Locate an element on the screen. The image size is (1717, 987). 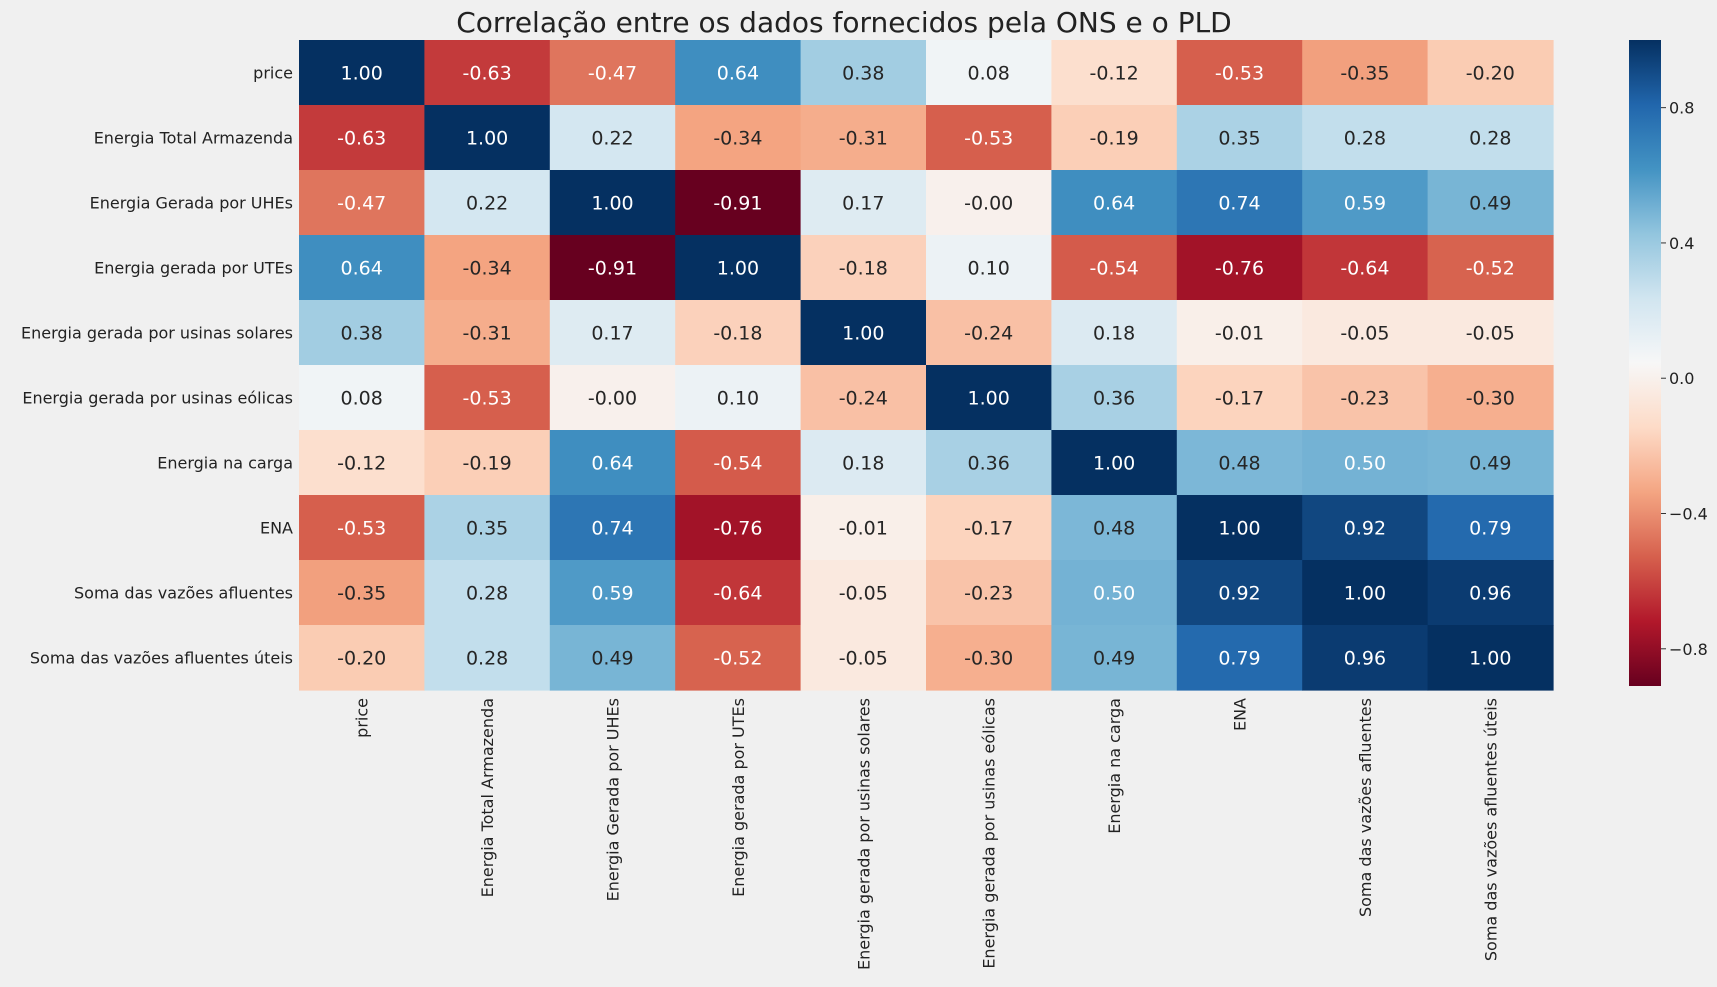
cell-value-label: -0.19 is located at coordinates (487, 464).